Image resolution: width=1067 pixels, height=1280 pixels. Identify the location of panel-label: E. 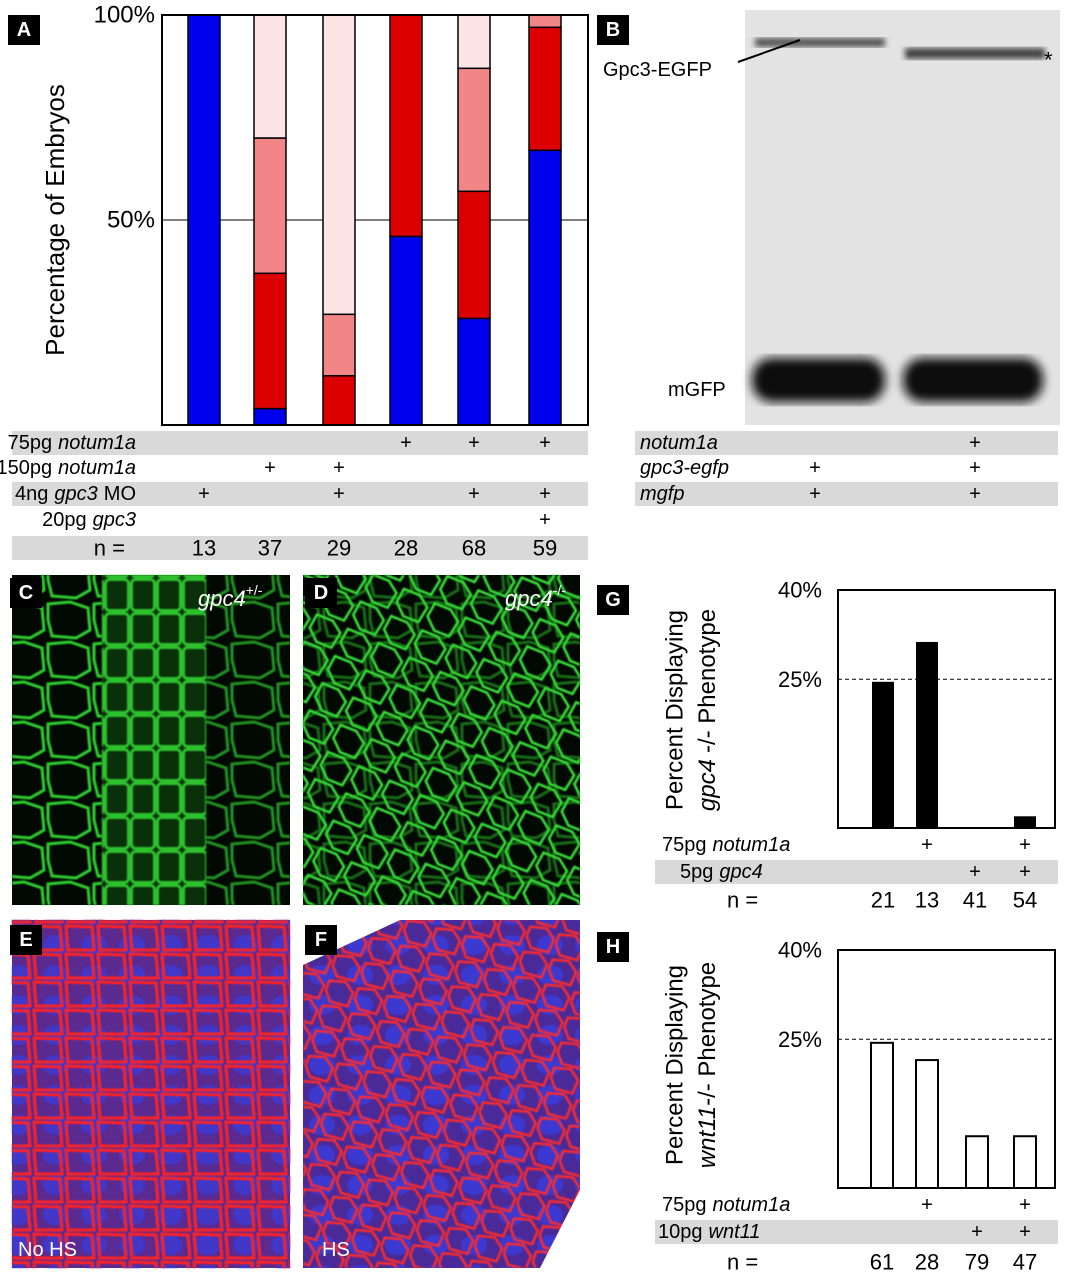
(25, 940).